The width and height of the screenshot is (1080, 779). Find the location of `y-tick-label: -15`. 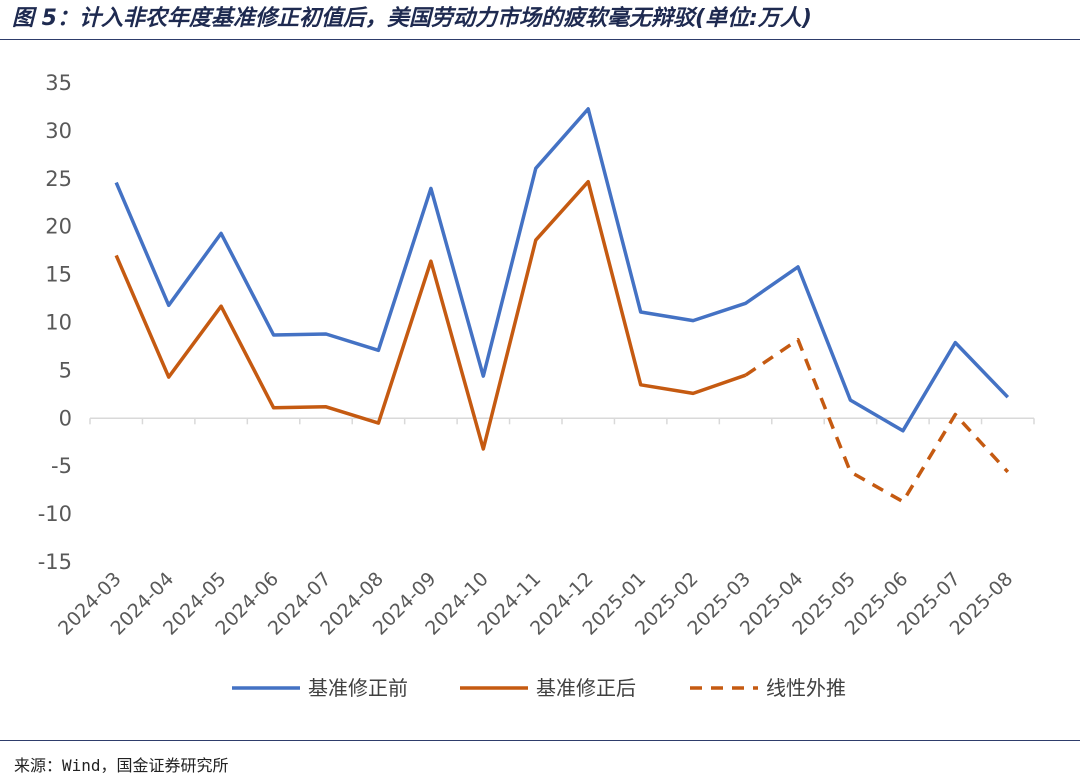

y-tick-label: -15 is located at coordinates (55, 562).